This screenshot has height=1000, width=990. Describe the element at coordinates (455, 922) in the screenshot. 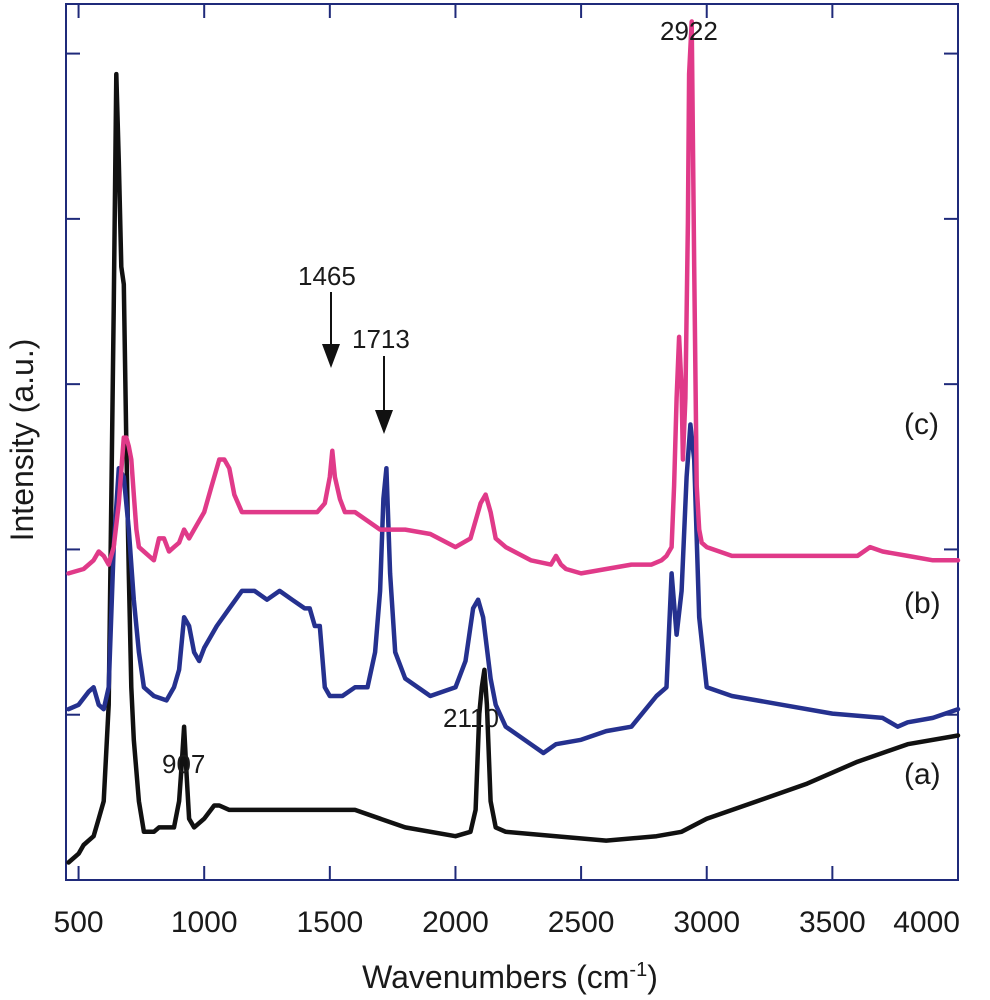

I see `x-tick-label: 2000` at that location.